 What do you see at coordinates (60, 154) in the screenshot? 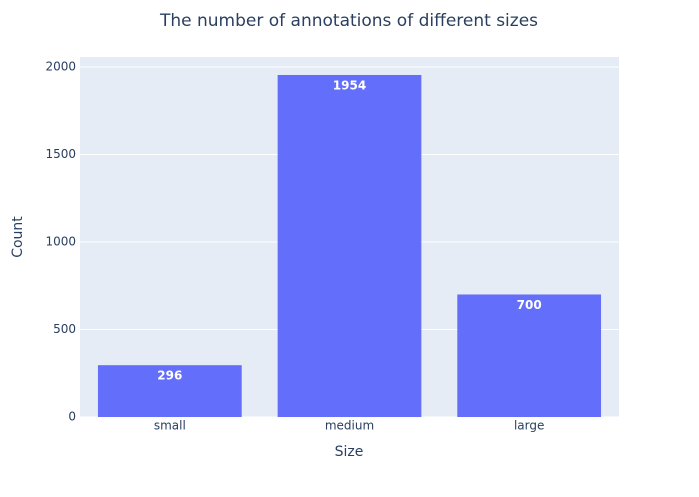
I see `y-tick-label: 1500` at bounding box center [60, 154].